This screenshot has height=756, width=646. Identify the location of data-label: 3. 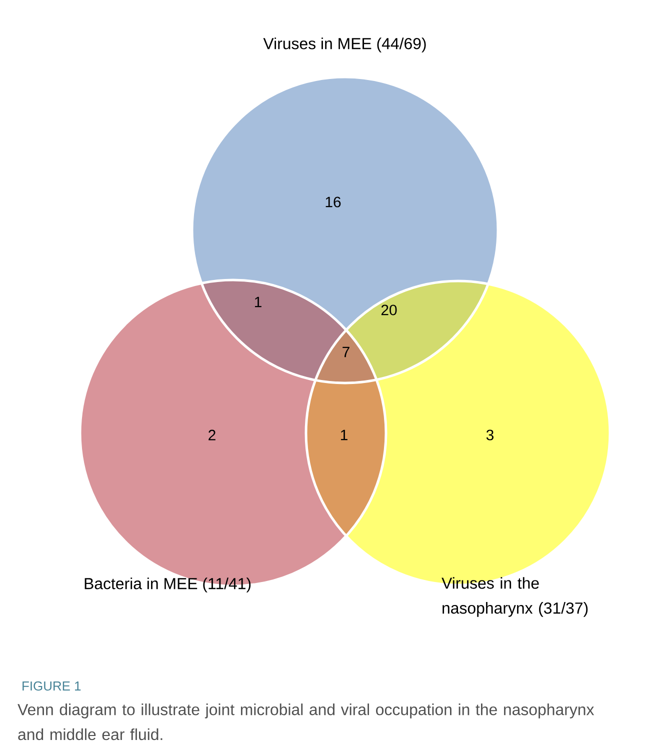
(490, 435).